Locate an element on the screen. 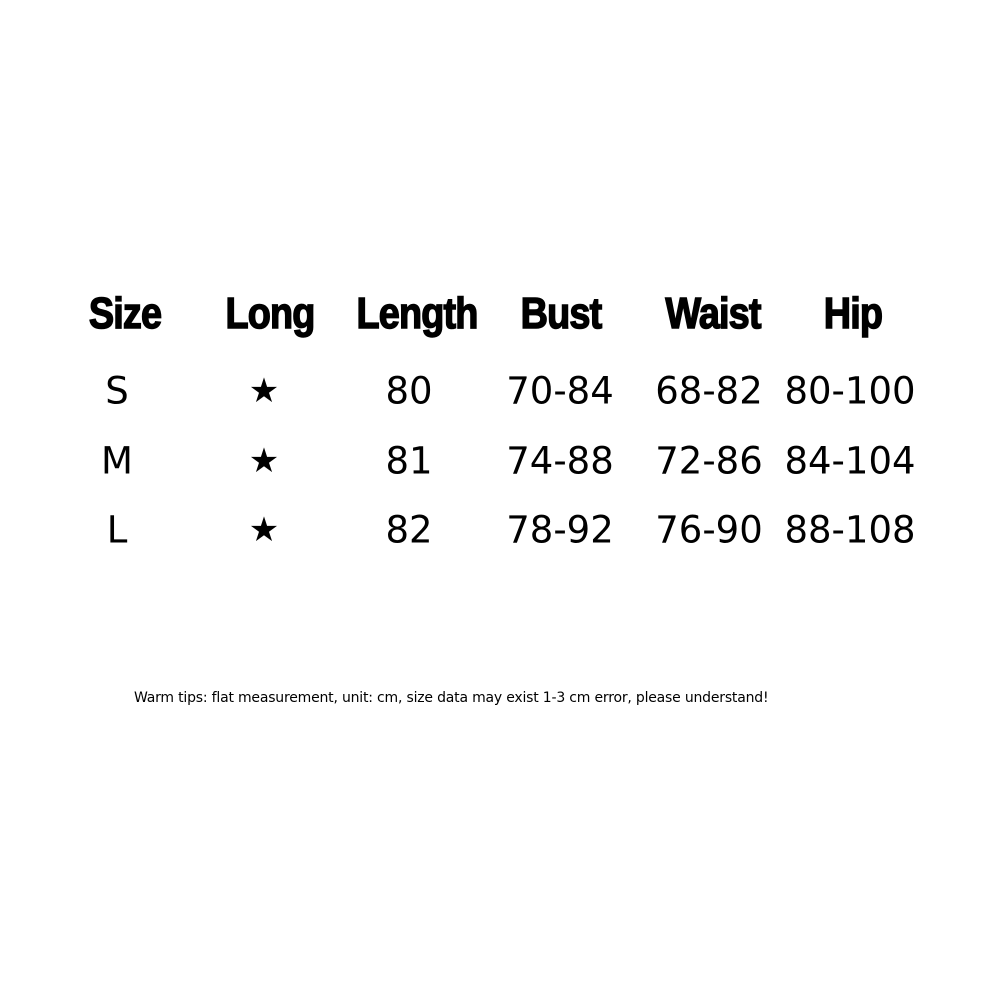  column-header-label: Bust is located at coordinates (561, 313).